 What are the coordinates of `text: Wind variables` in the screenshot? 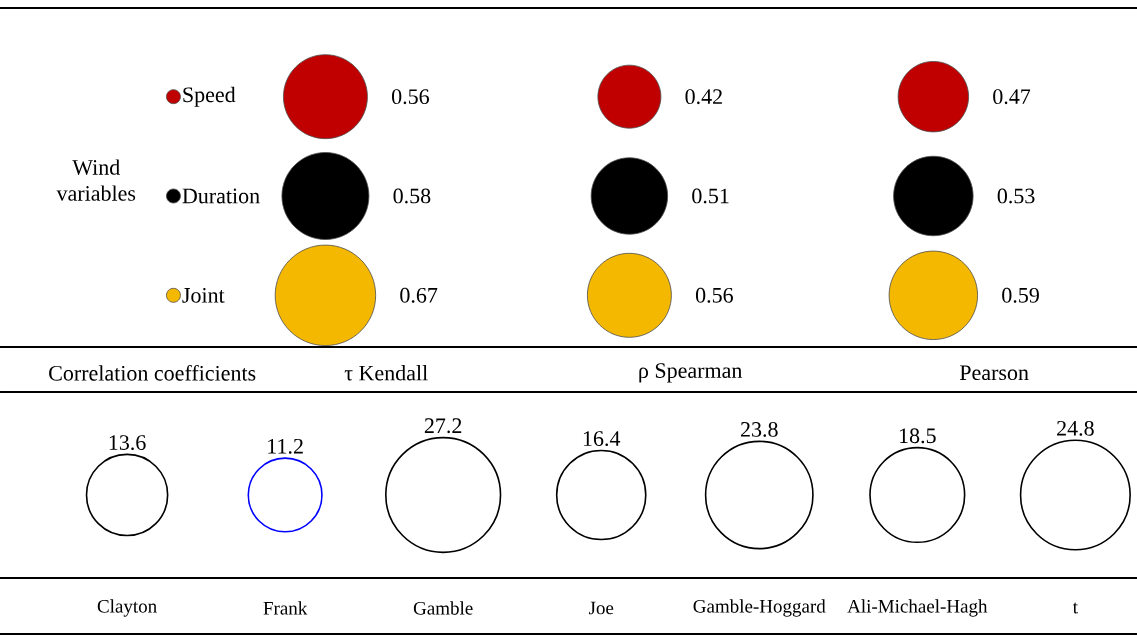 It's located at (96, 180).